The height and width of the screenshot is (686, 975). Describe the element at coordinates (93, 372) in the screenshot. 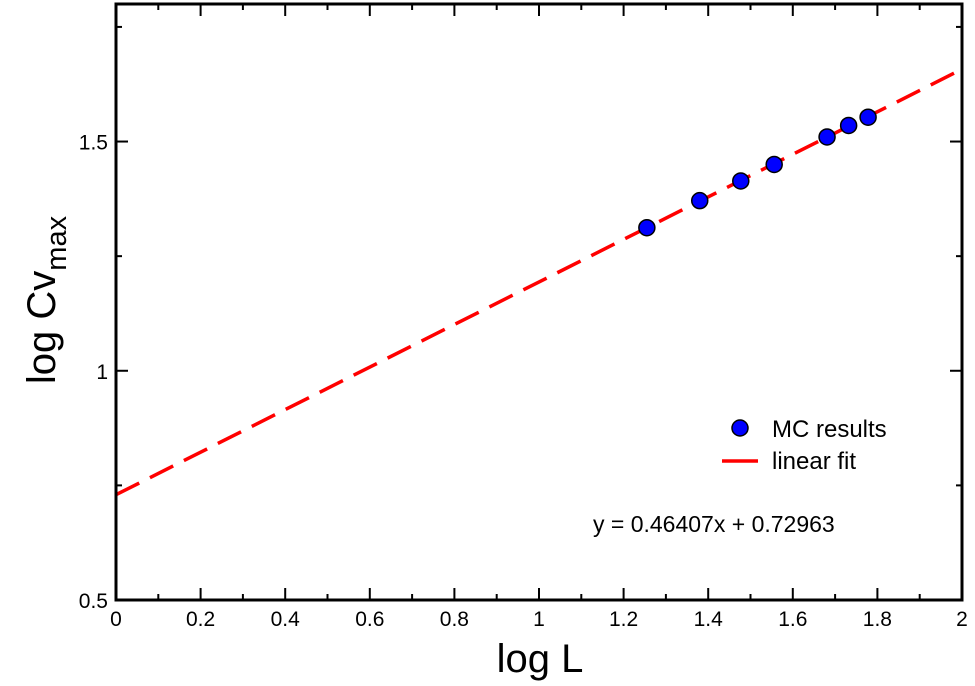

I see `y-tick-labels: 0.5 1 1.5` at that location.